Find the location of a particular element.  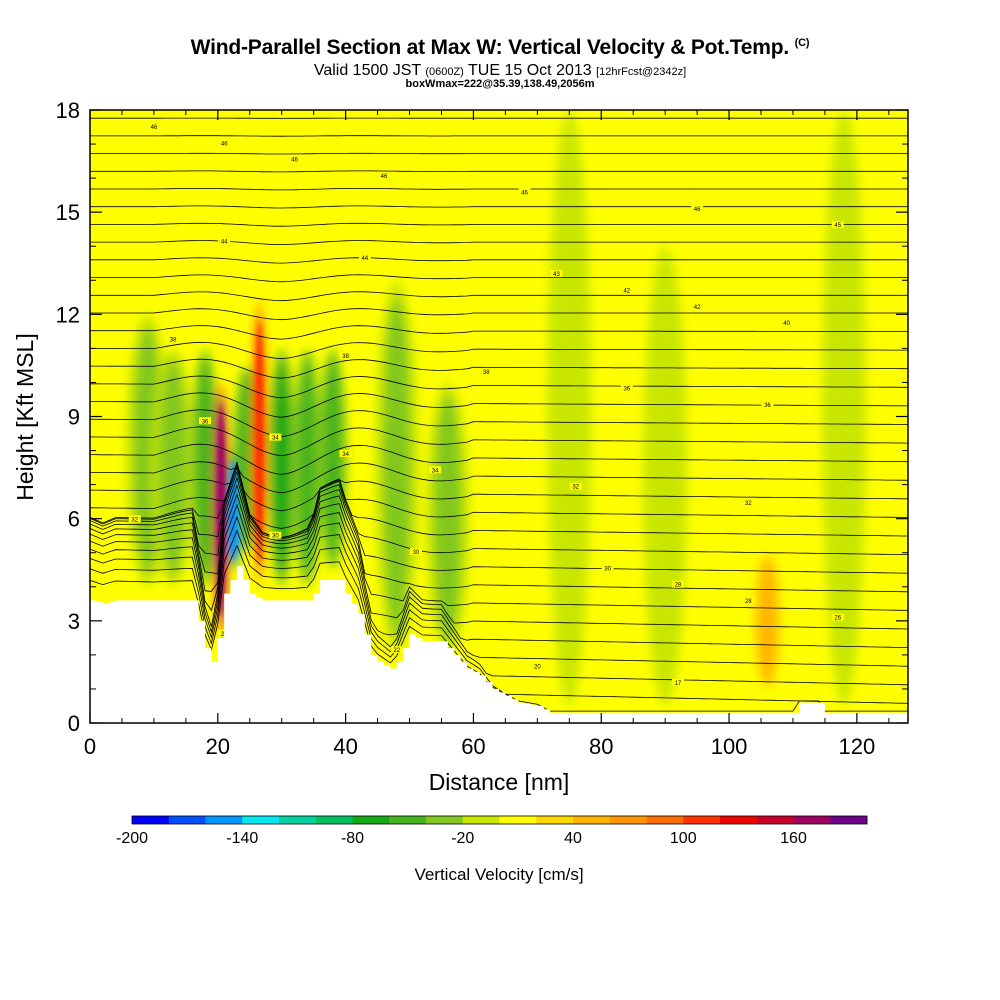

y-axis-label: Height [Kft MSL] is located at coordinates (25, 416).